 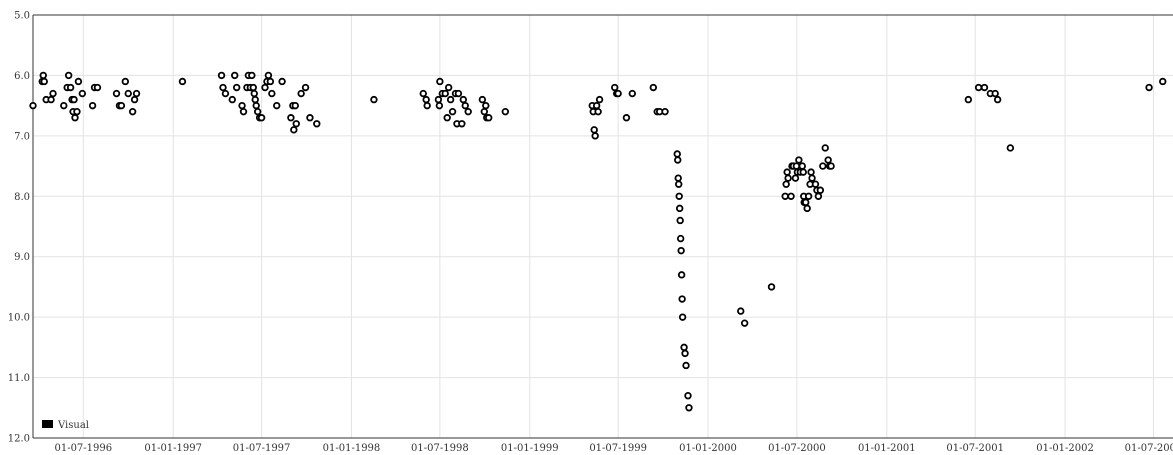 I want to click on y-tick-label: 6.0, so click(x=22, y=76).